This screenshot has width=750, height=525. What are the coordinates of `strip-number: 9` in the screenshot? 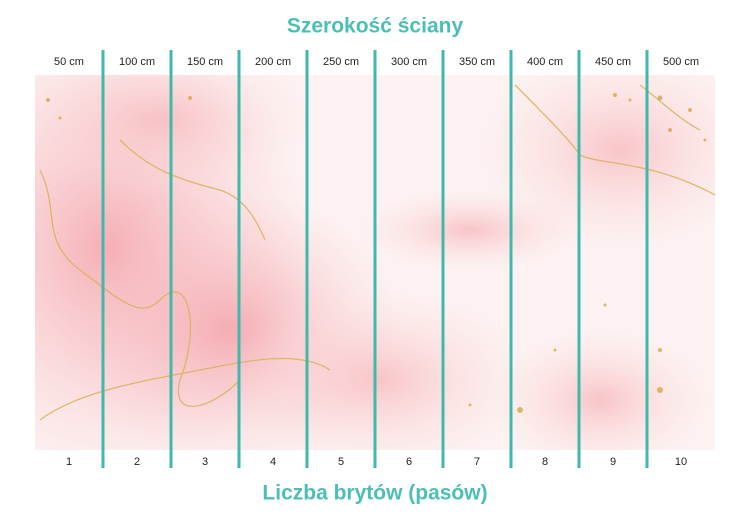 It's located at (613, 462).